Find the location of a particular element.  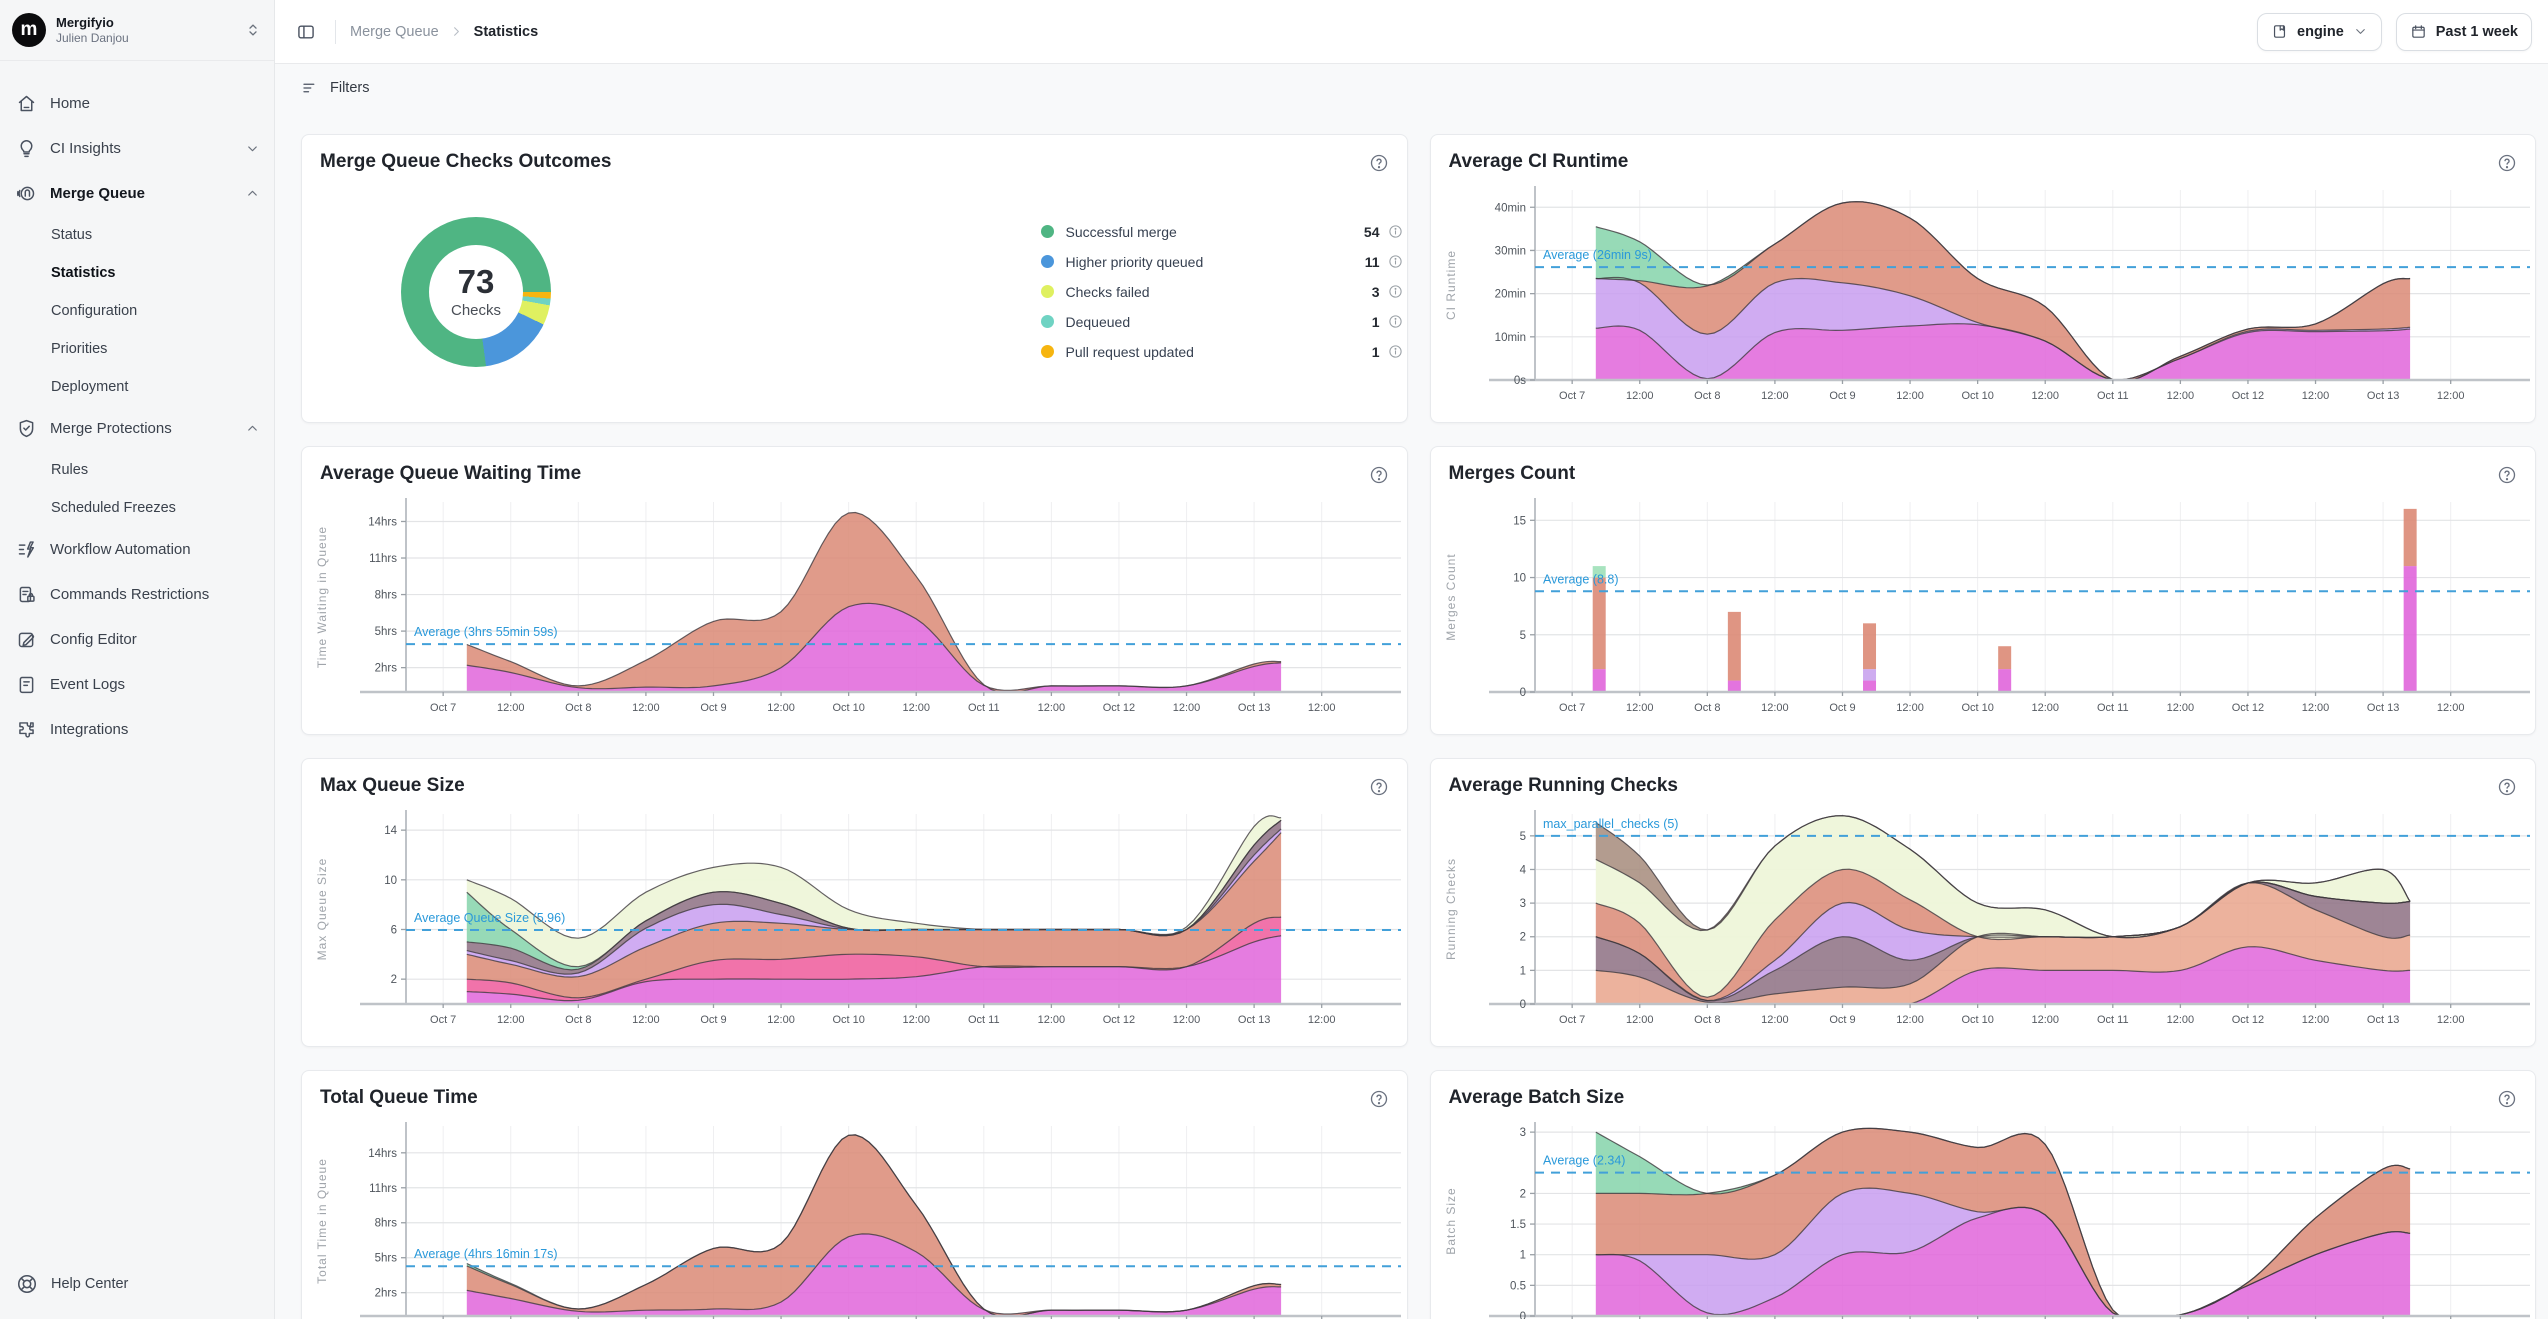

legend-item: Dequeued 1 is located at coordinates (1221, 321).